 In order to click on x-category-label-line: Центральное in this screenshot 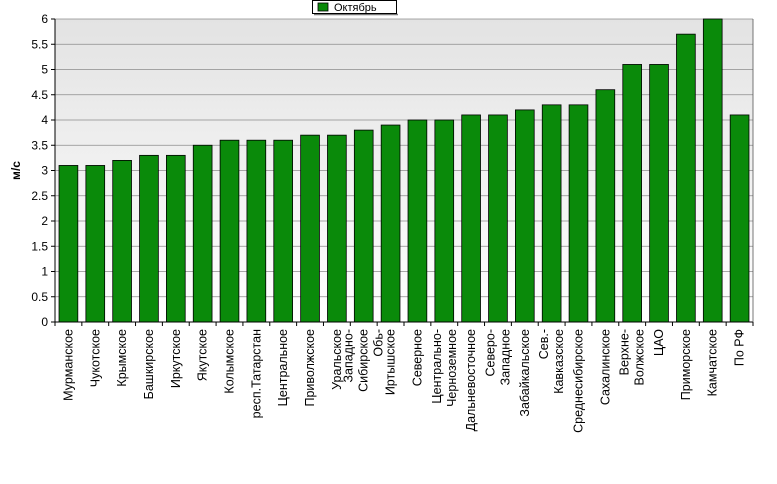, I will do `click(283, 367)`.